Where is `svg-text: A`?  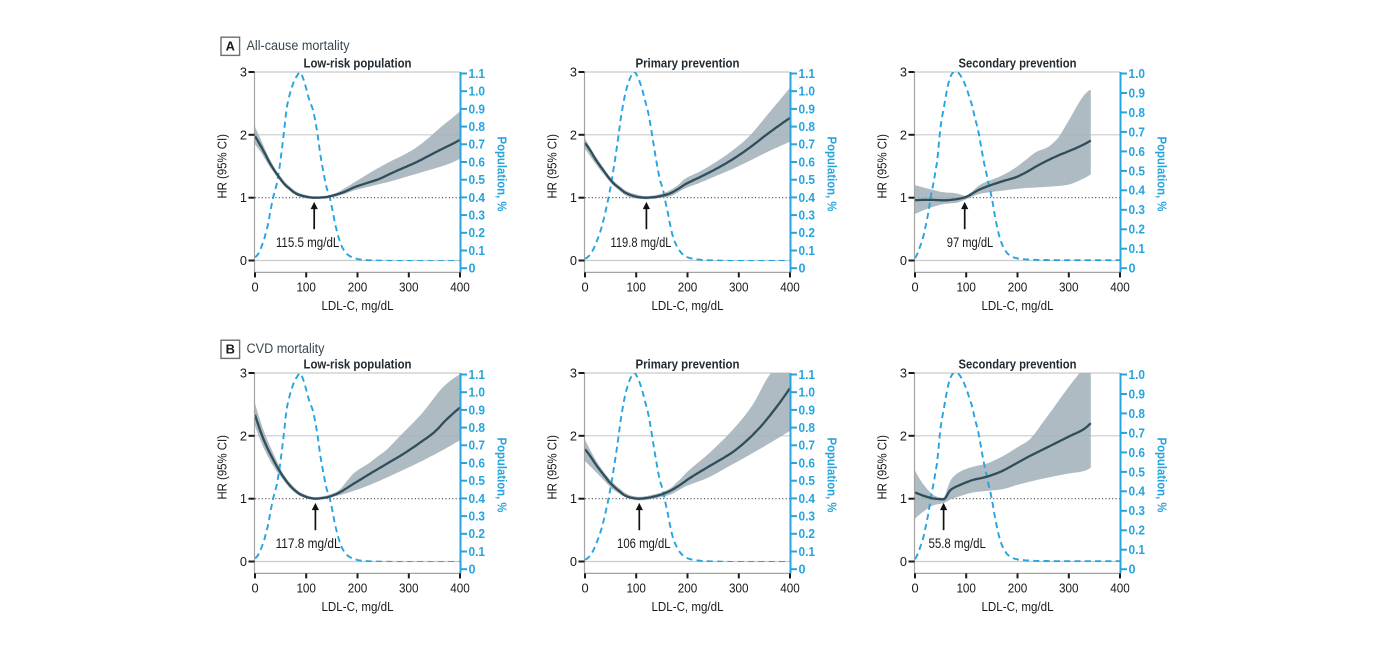 svg-text: A is located at coordinates (230, 46).